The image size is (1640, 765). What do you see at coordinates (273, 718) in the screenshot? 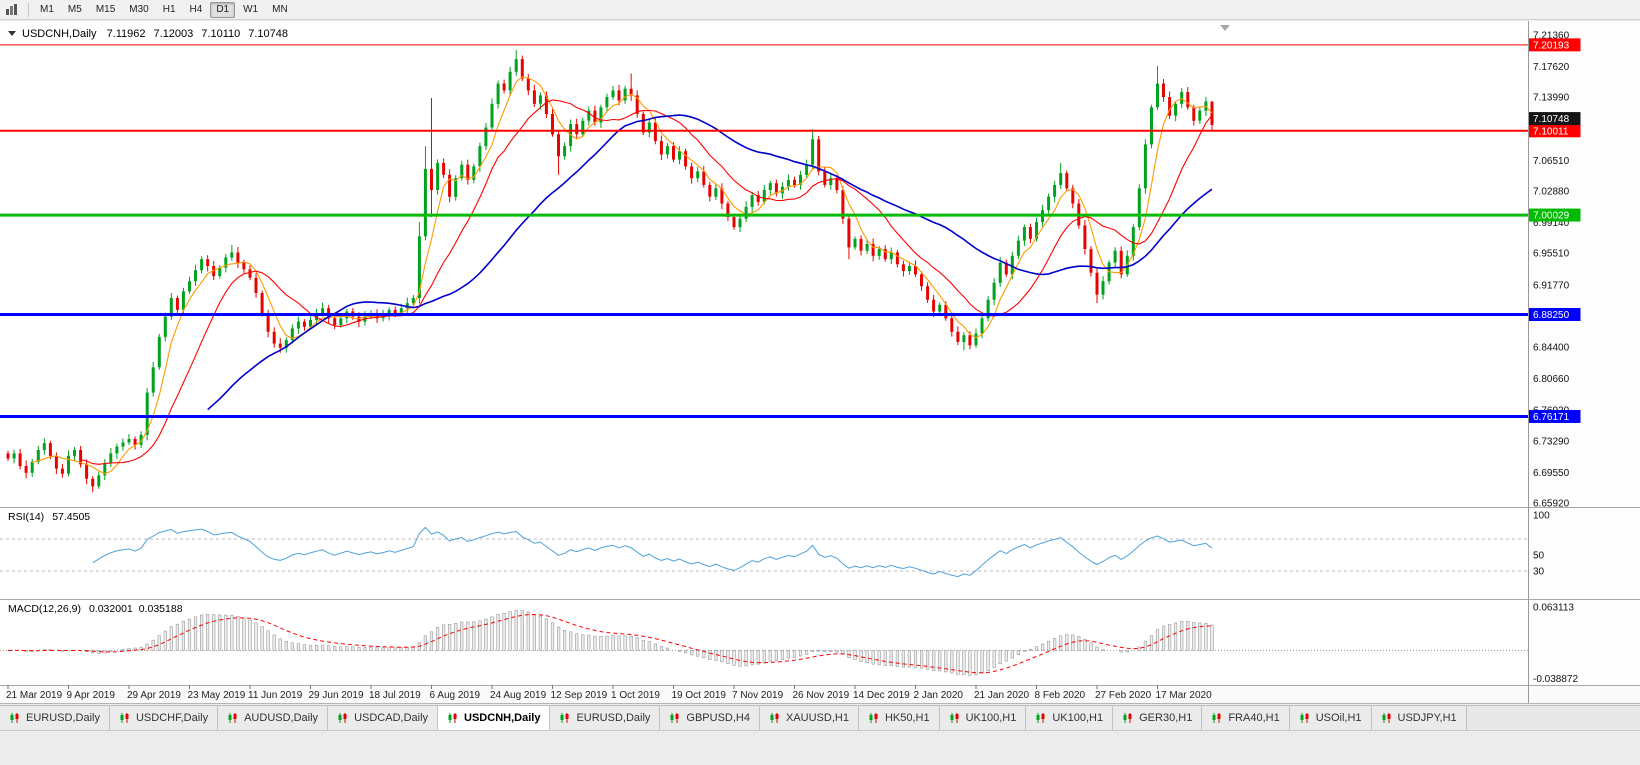
I see `tab-audusd-daily: AUDUSD,Daily` at bounding box center [273, 718].